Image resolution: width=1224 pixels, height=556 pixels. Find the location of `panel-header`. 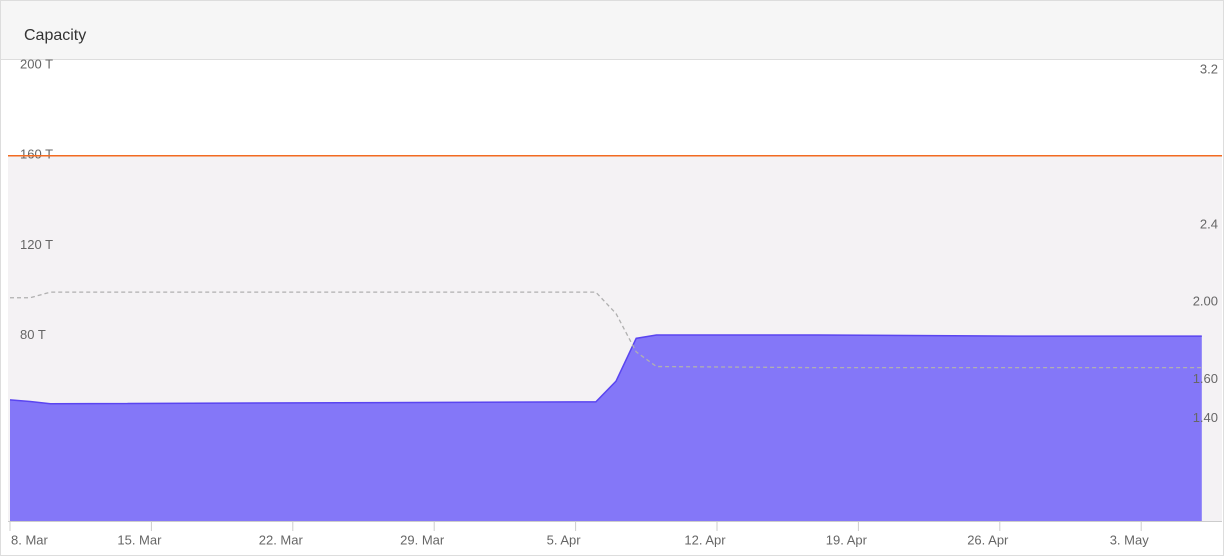

panel-header is located at coordinates (612, 30).